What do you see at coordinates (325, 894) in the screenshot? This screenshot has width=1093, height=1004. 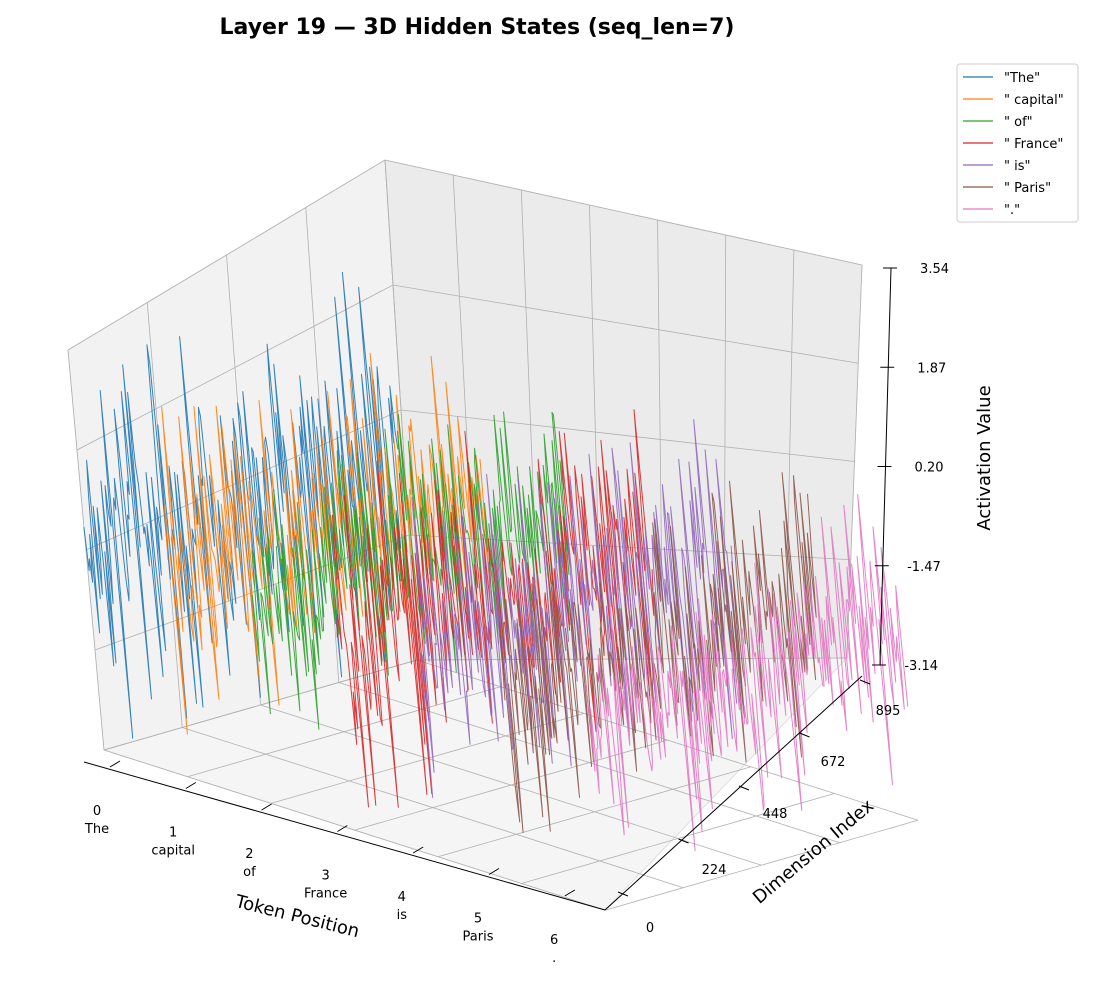 I see `x-tick-token: France` at bounding box center [325, 894].